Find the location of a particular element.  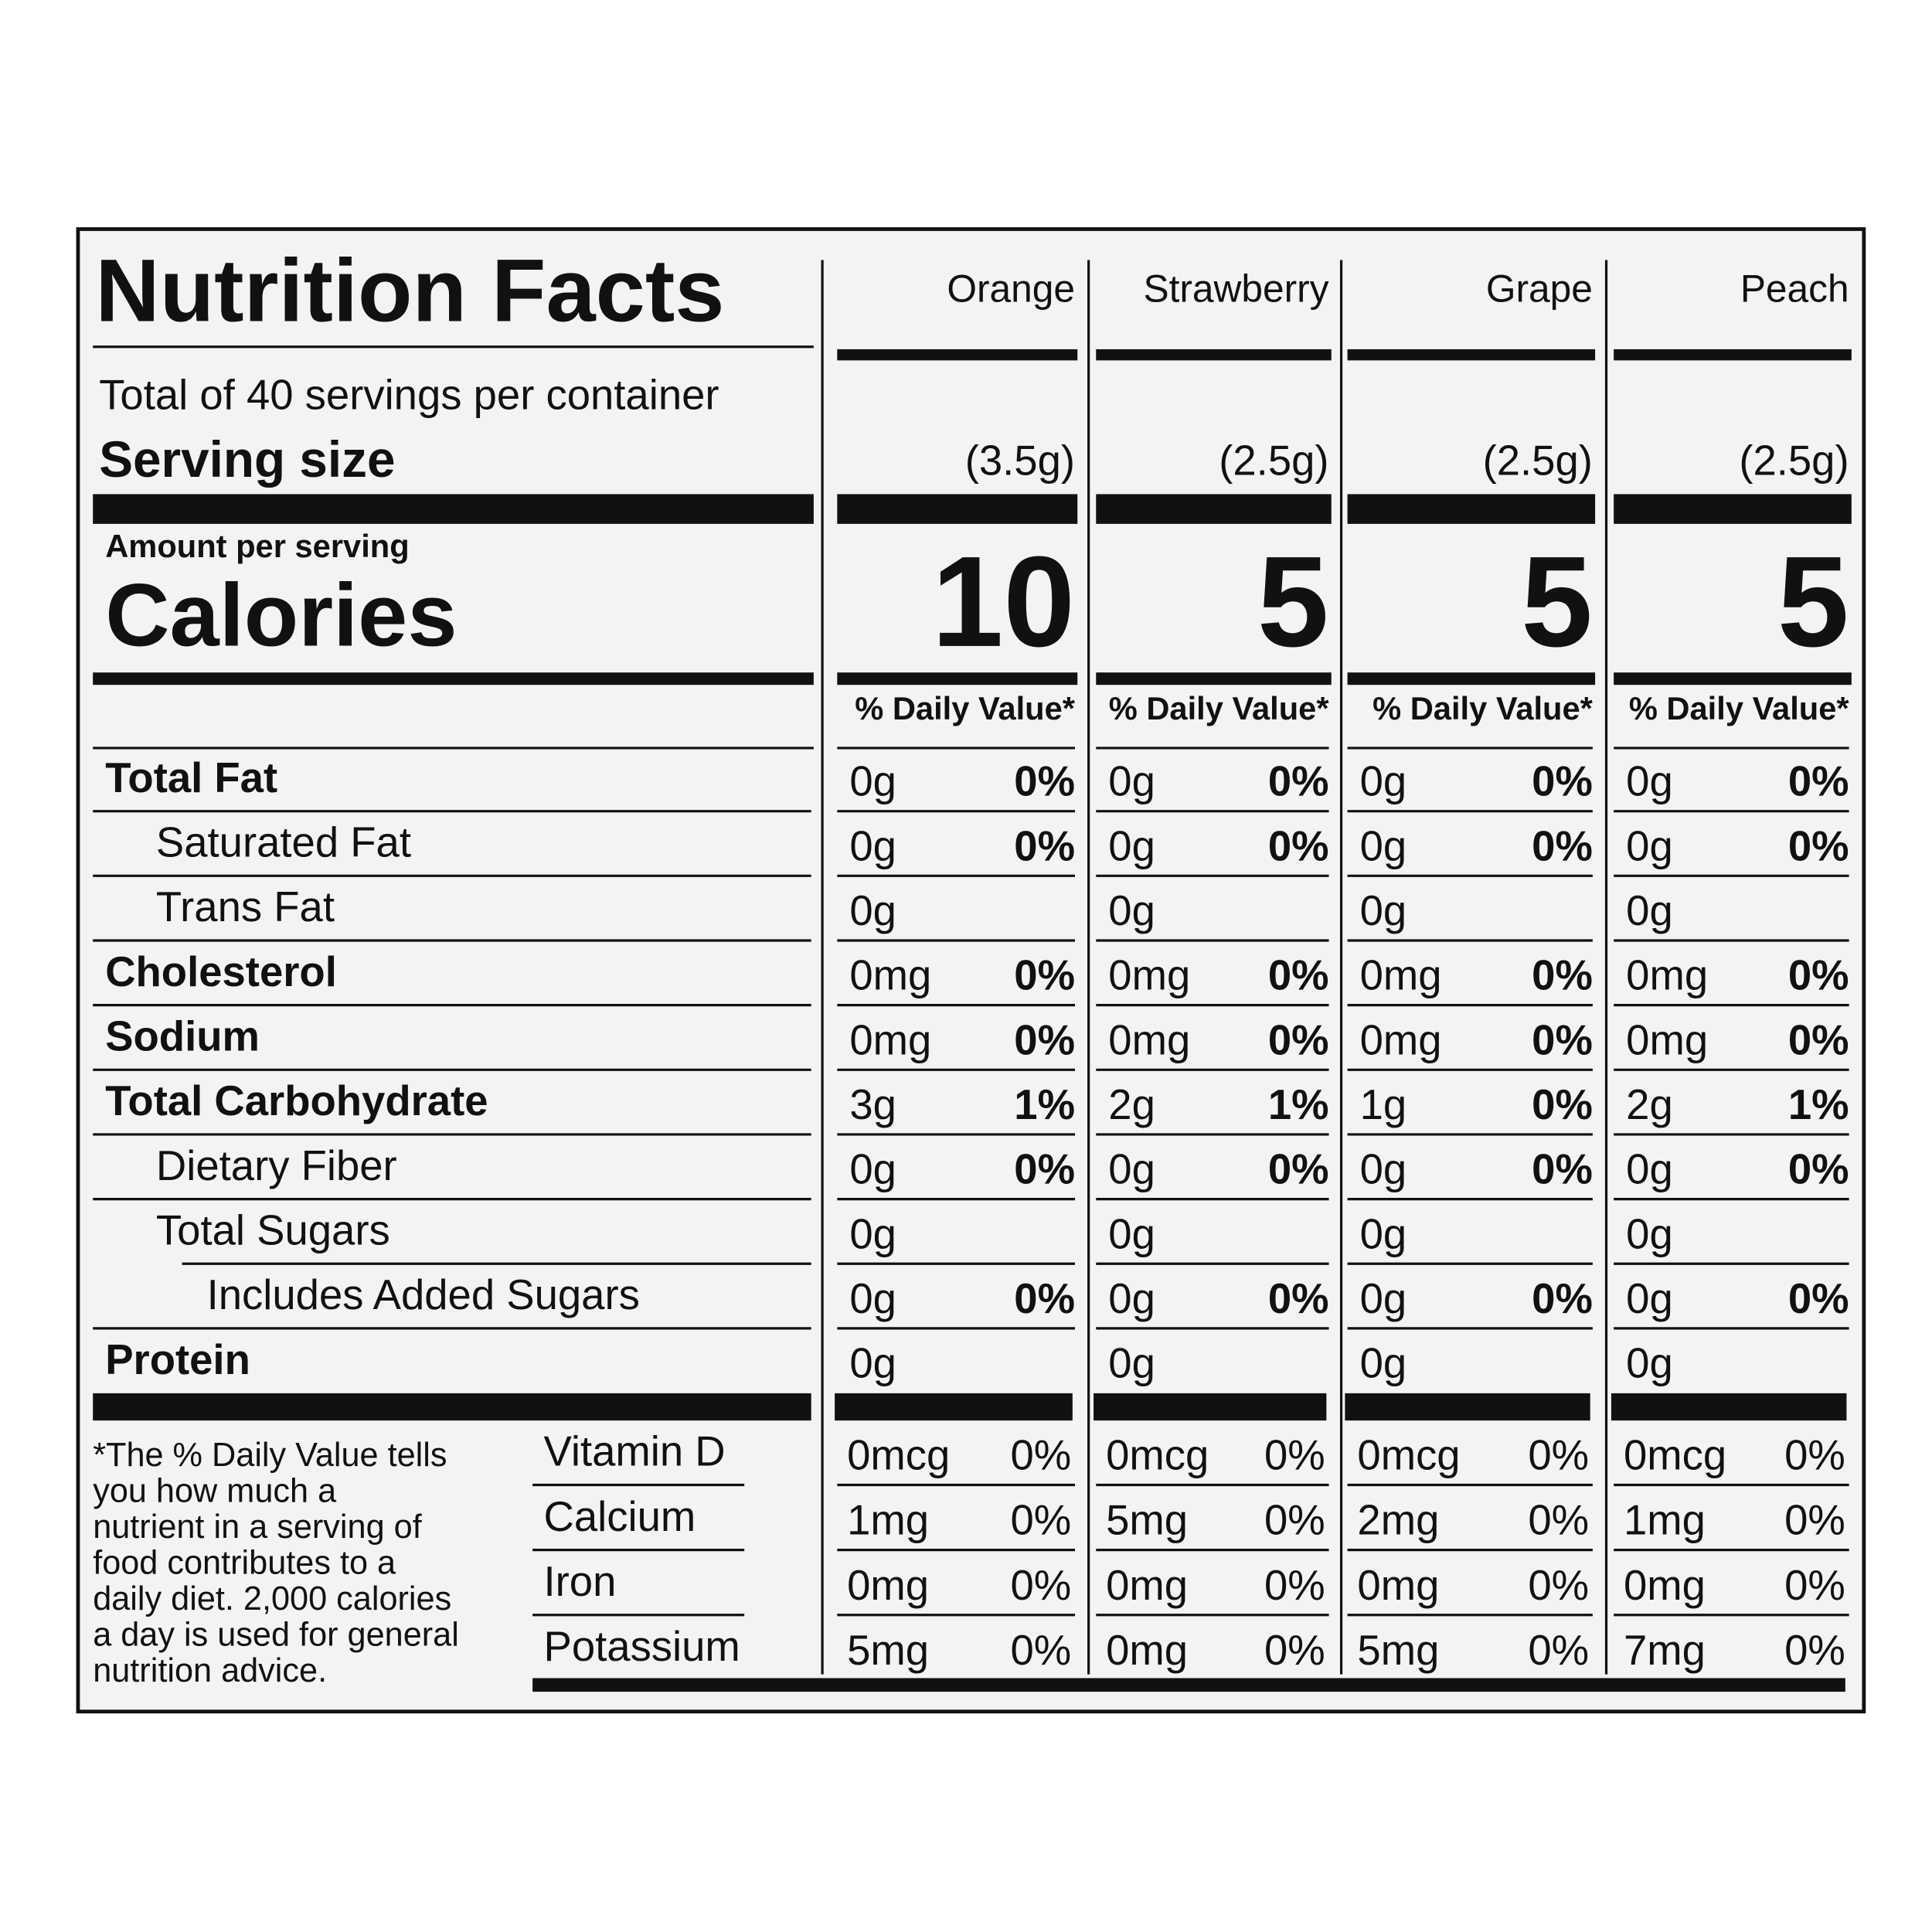

nutrient-label: Sodium is located at coordinates (183, 1036).